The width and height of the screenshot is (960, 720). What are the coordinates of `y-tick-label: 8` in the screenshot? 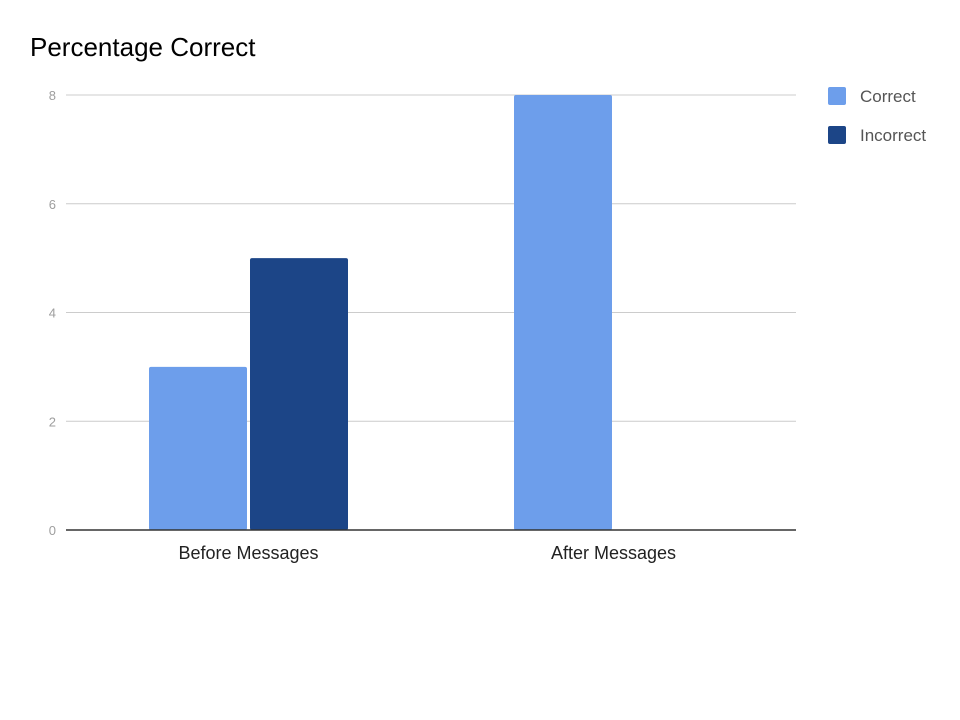 It's located at (52, 95).